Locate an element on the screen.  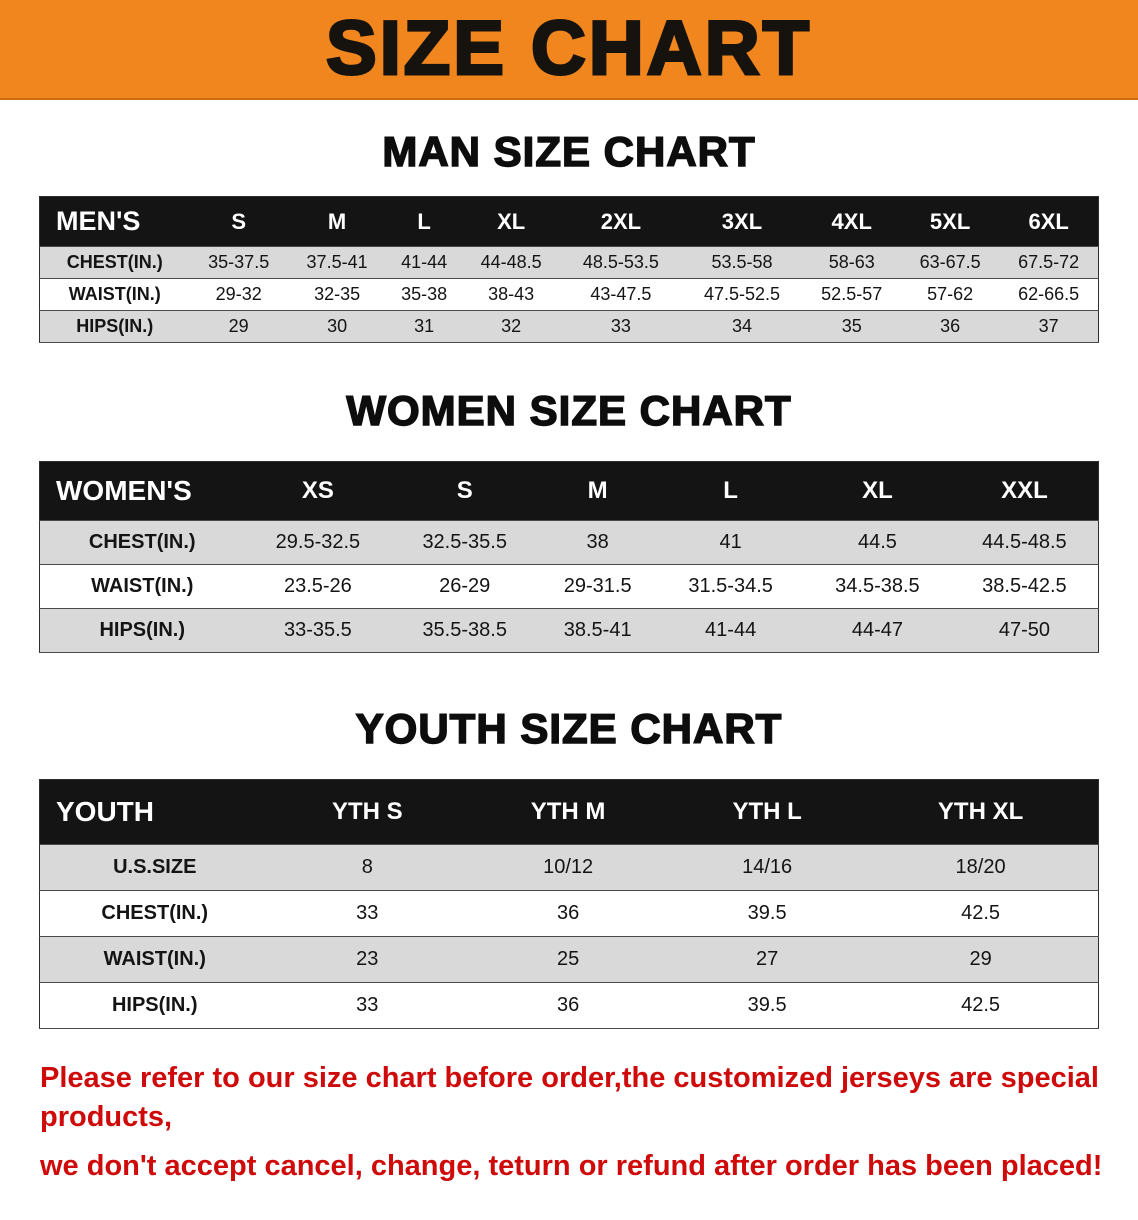
value-cell: 47.5-52.5 is located at coordinates (741, 294).